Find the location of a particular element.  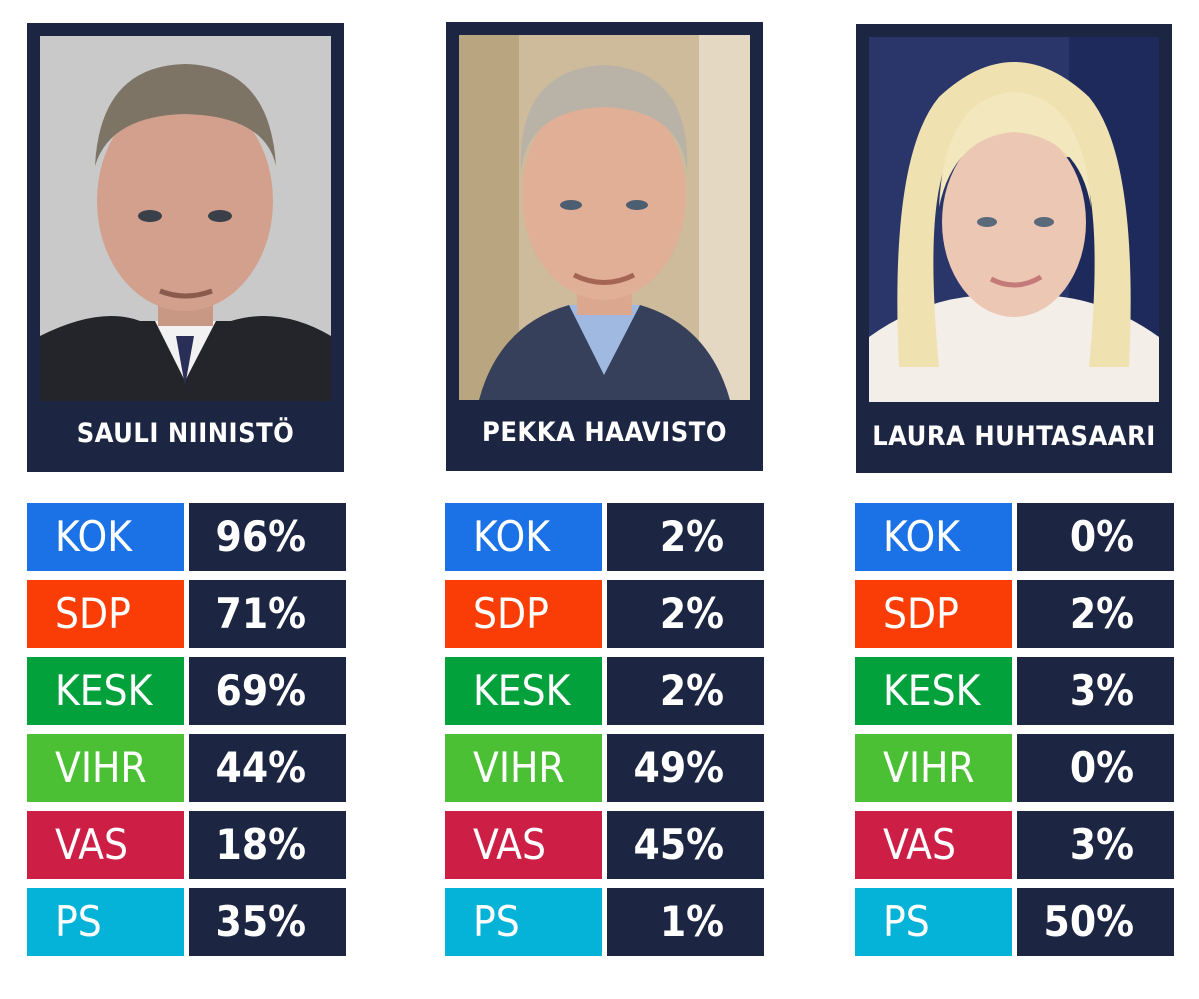

candidate-card-huhtasaari: LAURA HUHTASAARI is located at coordinates (1014, 248).